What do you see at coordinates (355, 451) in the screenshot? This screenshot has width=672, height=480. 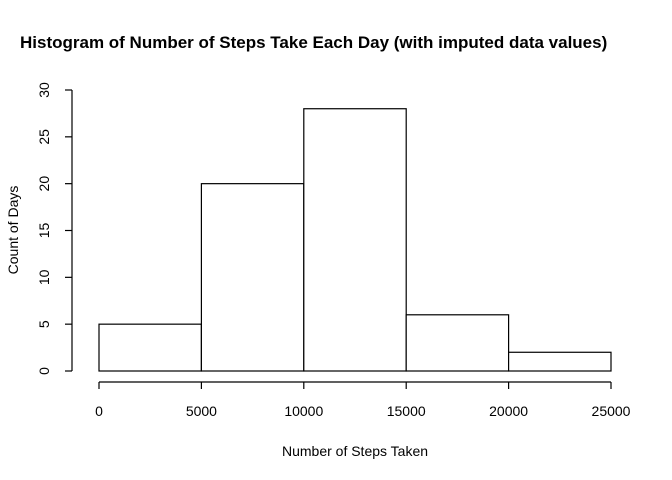 I see `x-axis-label: Number of Steps Taken` at bounding box center [355, 451].